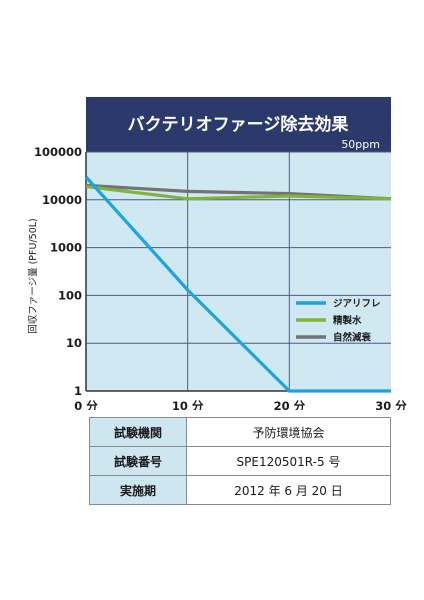  I want to click on table-row: 試験番号 SPE120501R-5 号, so click(240, 461).